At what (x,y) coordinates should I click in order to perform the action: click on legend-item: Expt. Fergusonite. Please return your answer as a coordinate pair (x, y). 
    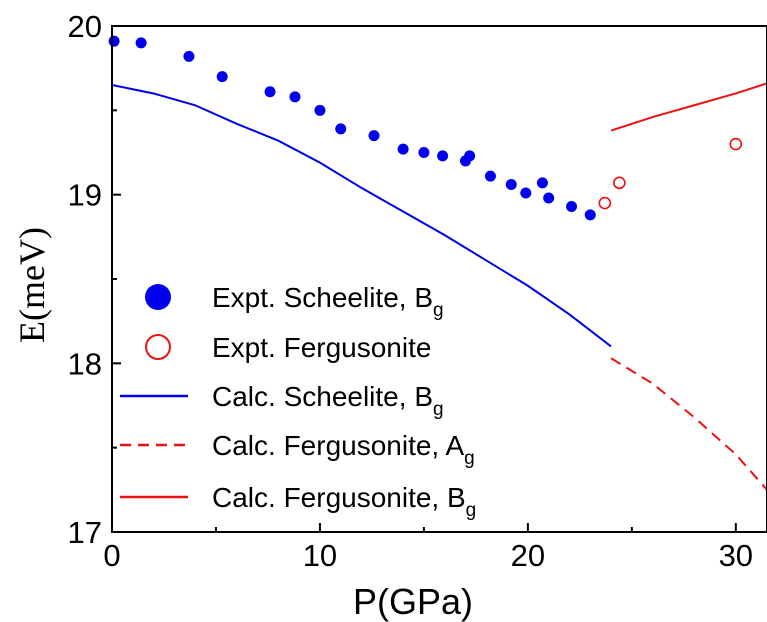
    Looking at the image, I should click on (288, 347).